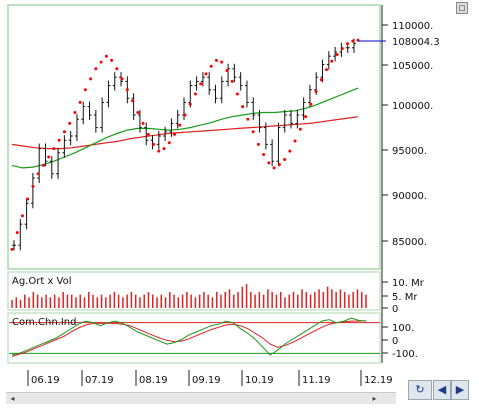  I want to click on y-tick-90000: 90000., so click(409, 196).